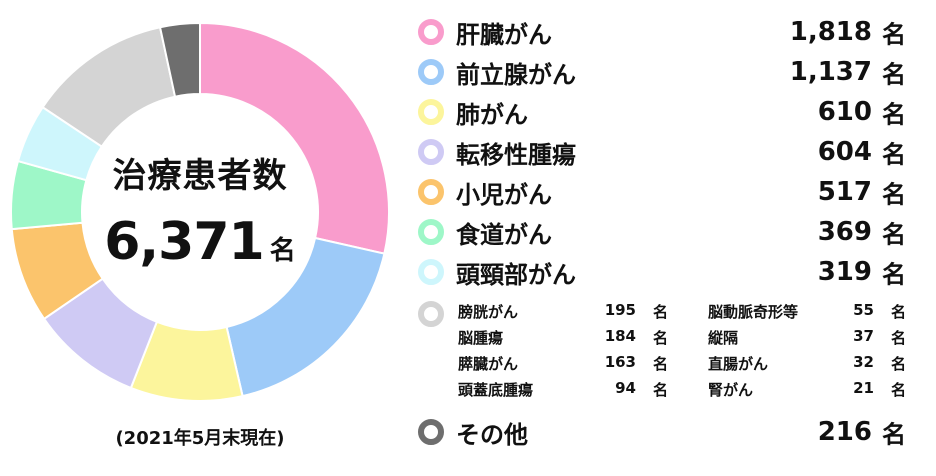  Describe the element at coordinates (431, 192) in the screenshot. I see `legend-swatch-pediatric` at that location.